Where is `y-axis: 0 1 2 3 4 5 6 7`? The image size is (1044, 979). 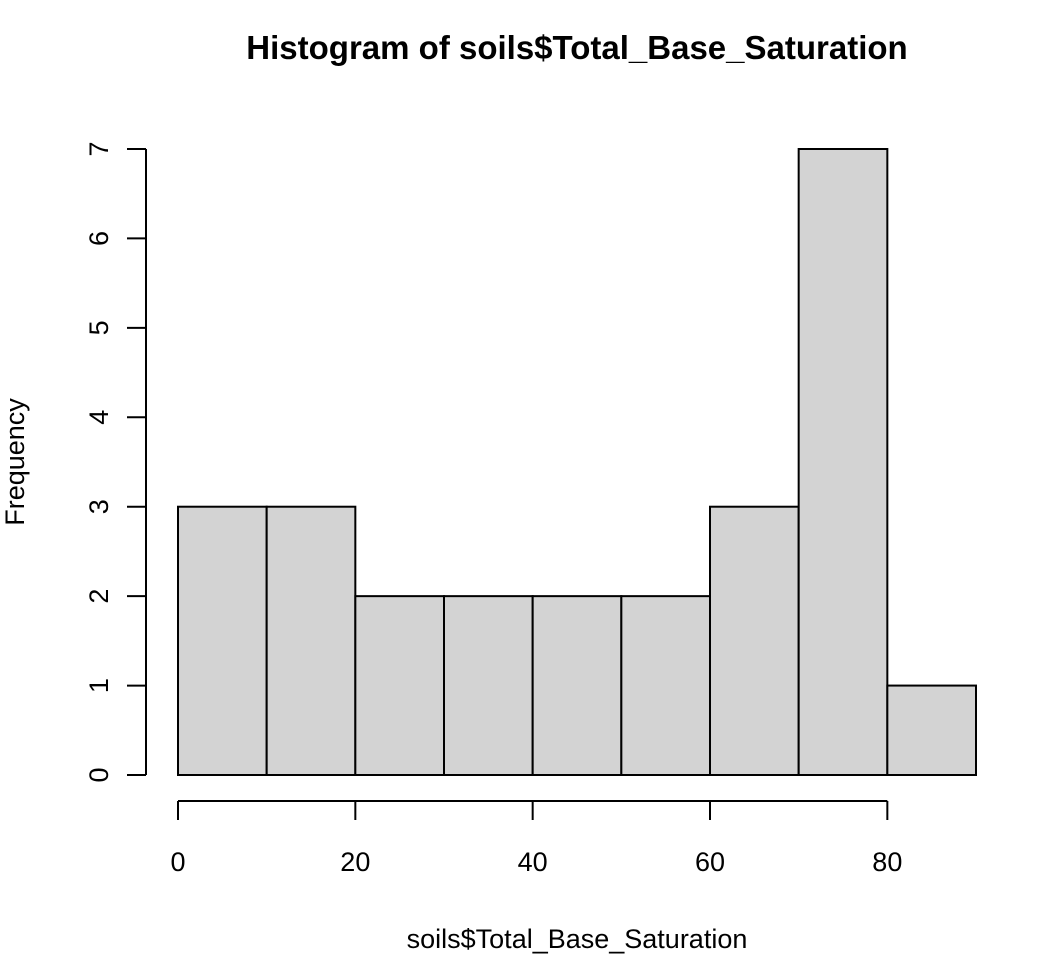 y-axis: 0 1 2 3 4 5 6 7 is located at coordinates (115, 462).